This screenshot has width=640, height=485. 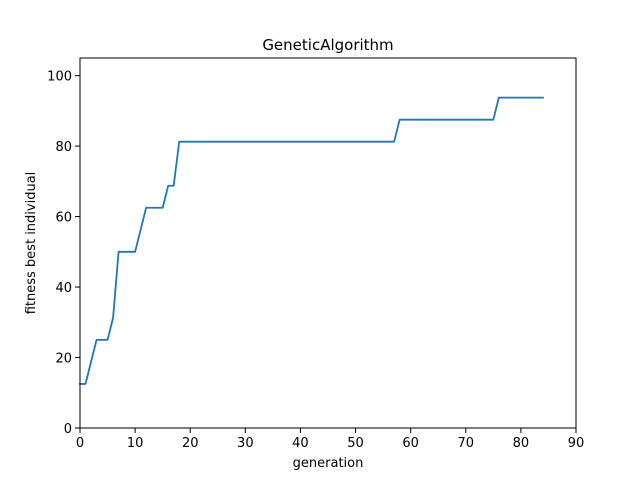 I want to click on y-tick-label: 40, so click(x=63, y=288).